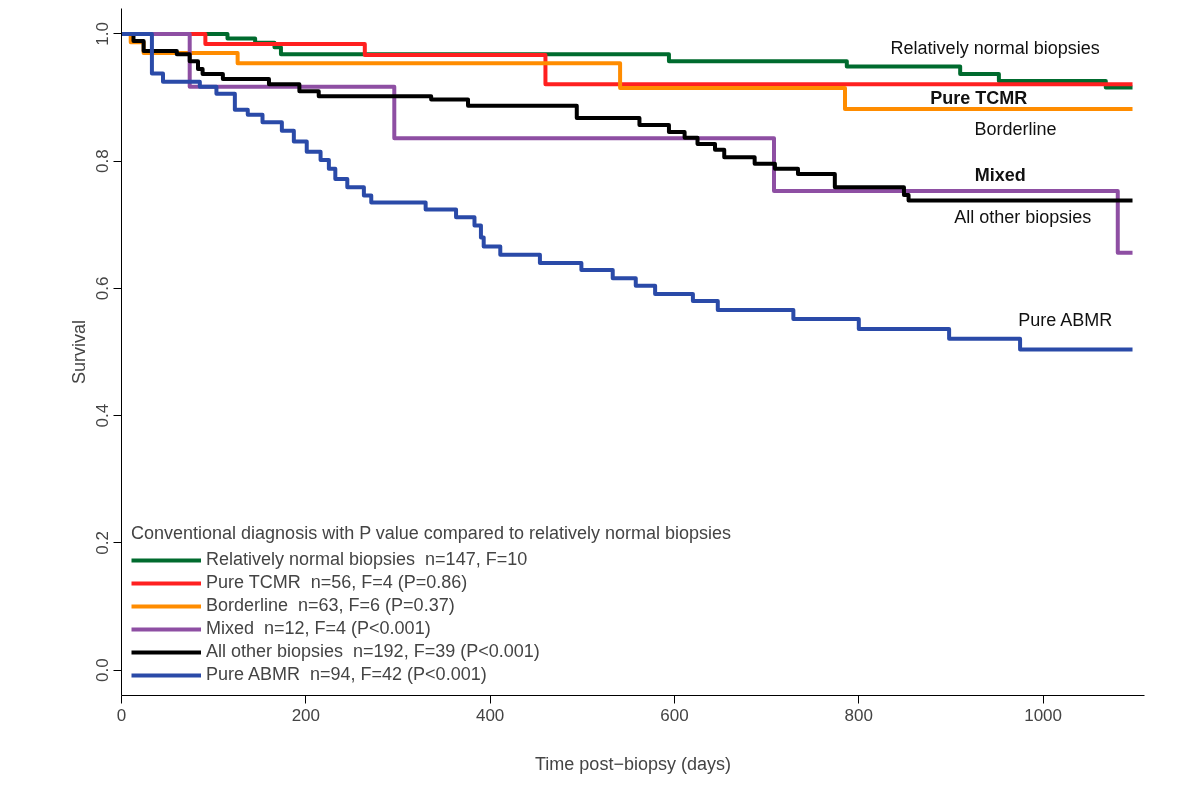  What do you see at coordinates (1023, 217) in the screenshot?
I see `annotation: All other biopsies` at bounding box center [1023, 217].